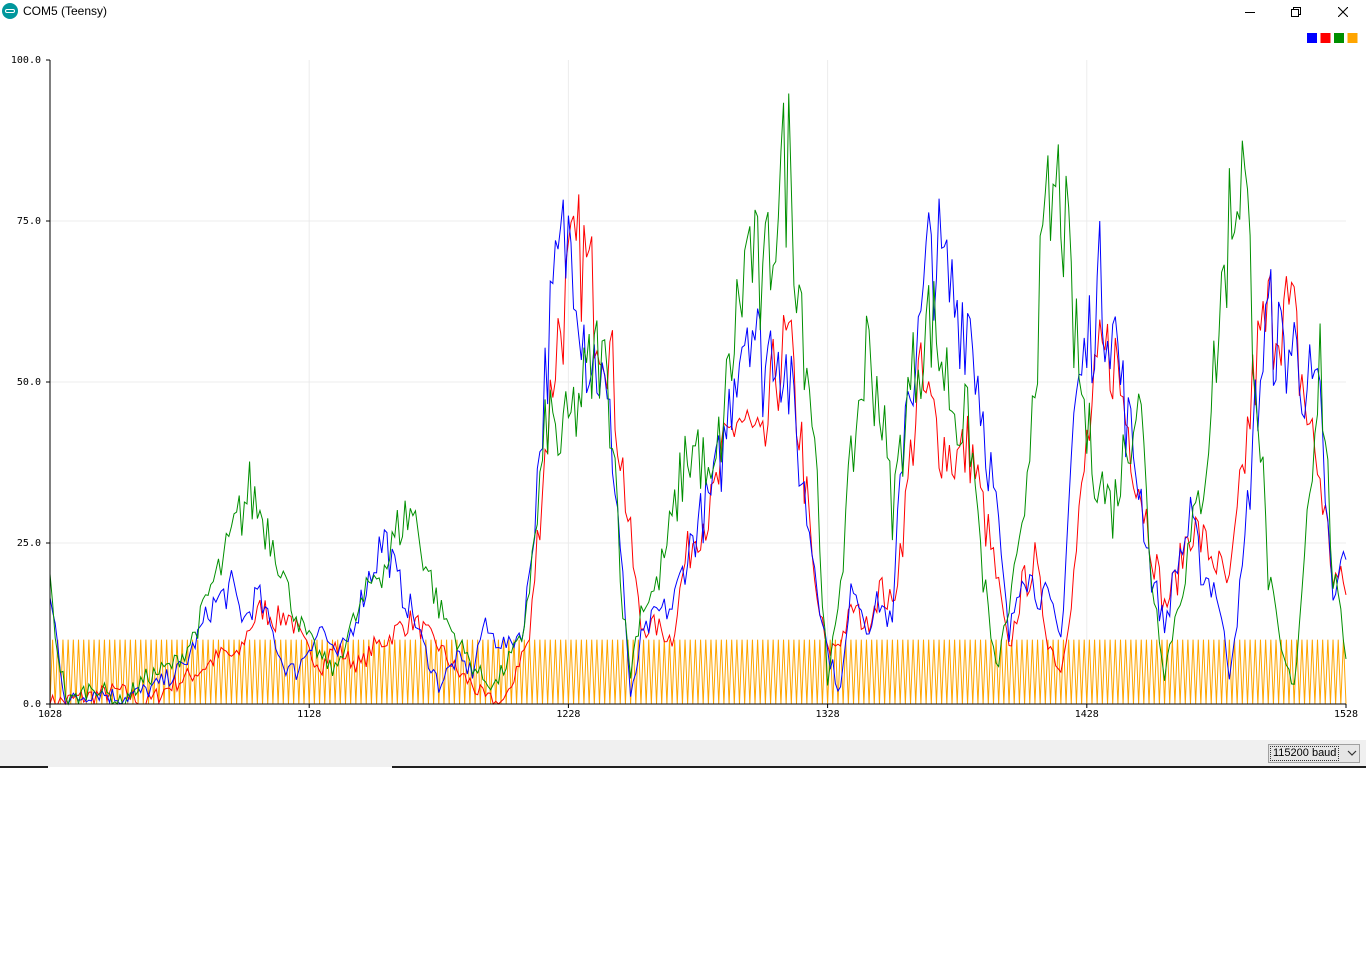  I want to click on minimize-icon, so click(1250, 12).